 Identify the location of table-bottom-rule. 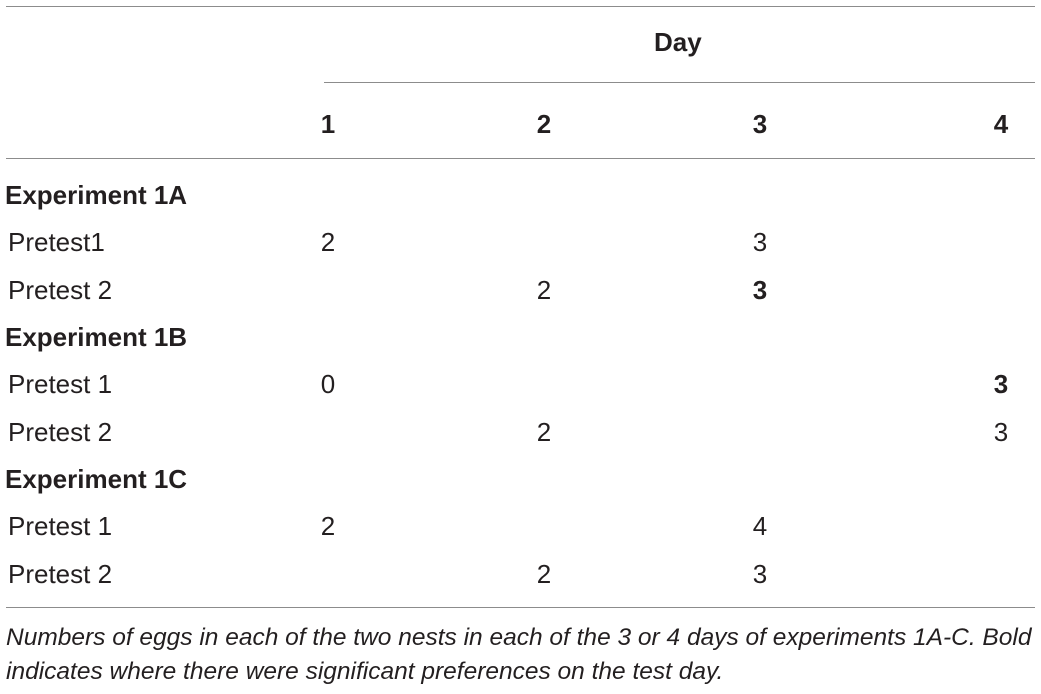
(520, 607).